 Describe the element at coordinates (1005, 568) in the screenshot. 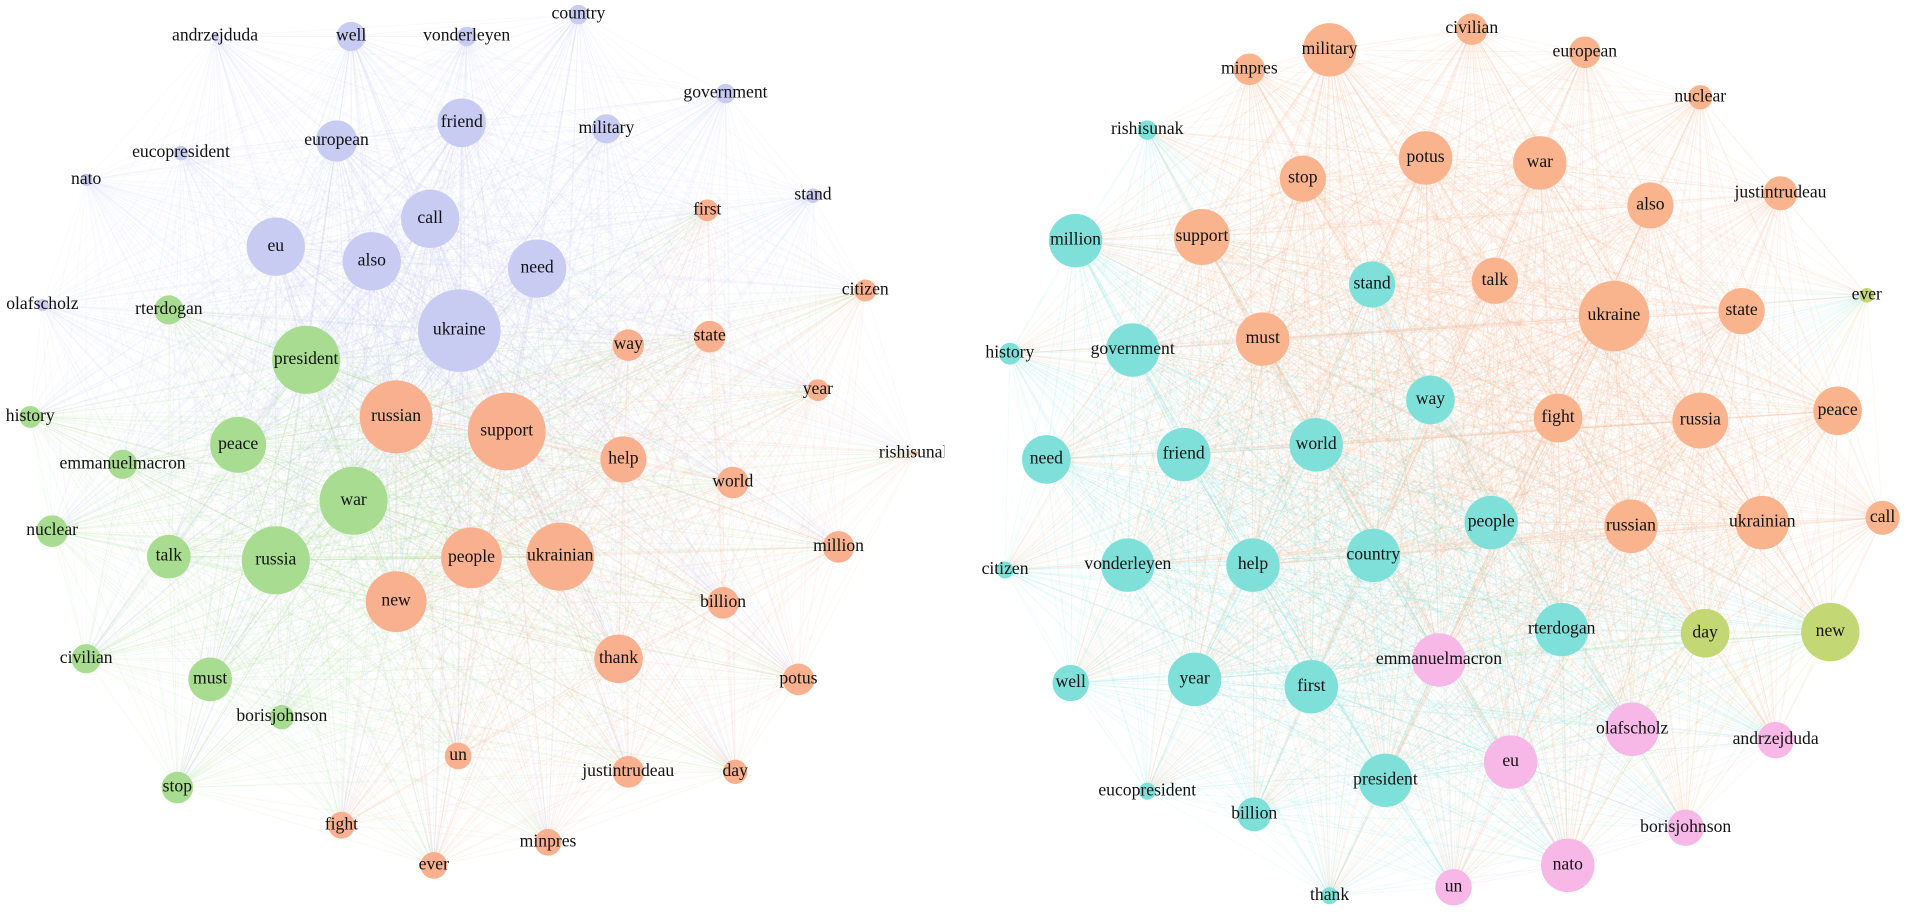

I see `node-label: citizen` at that location.